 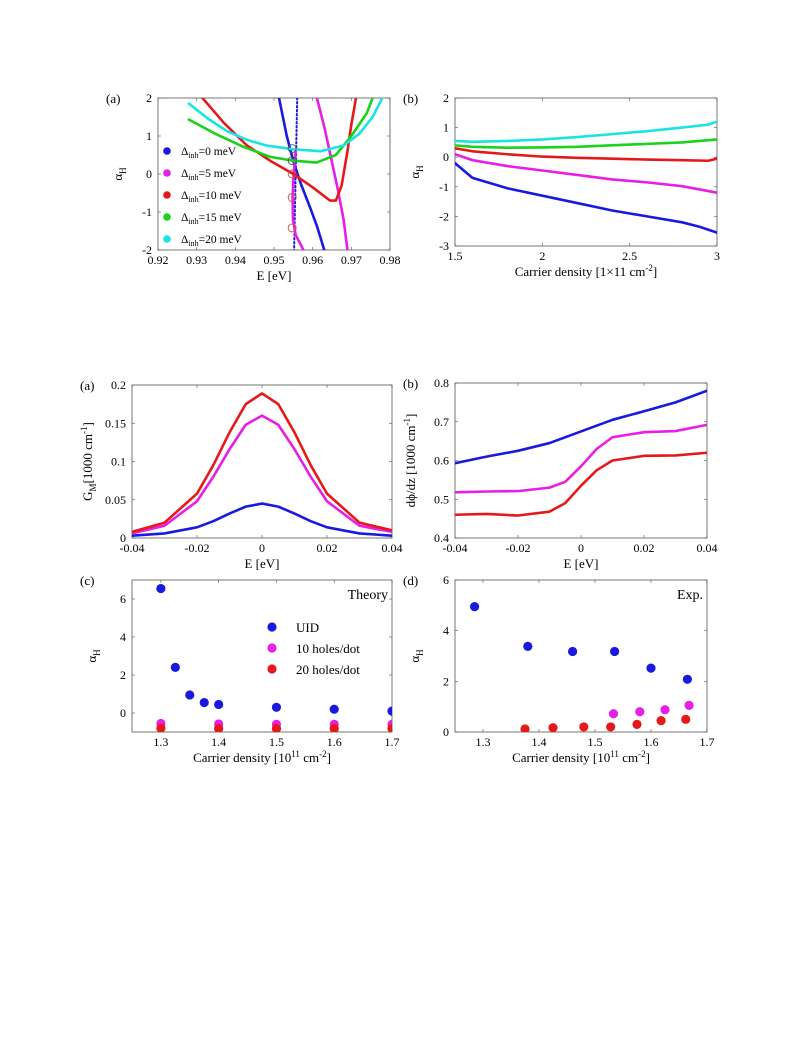 I want to click on x-tick-label: 0, so click(x=581, y=548).